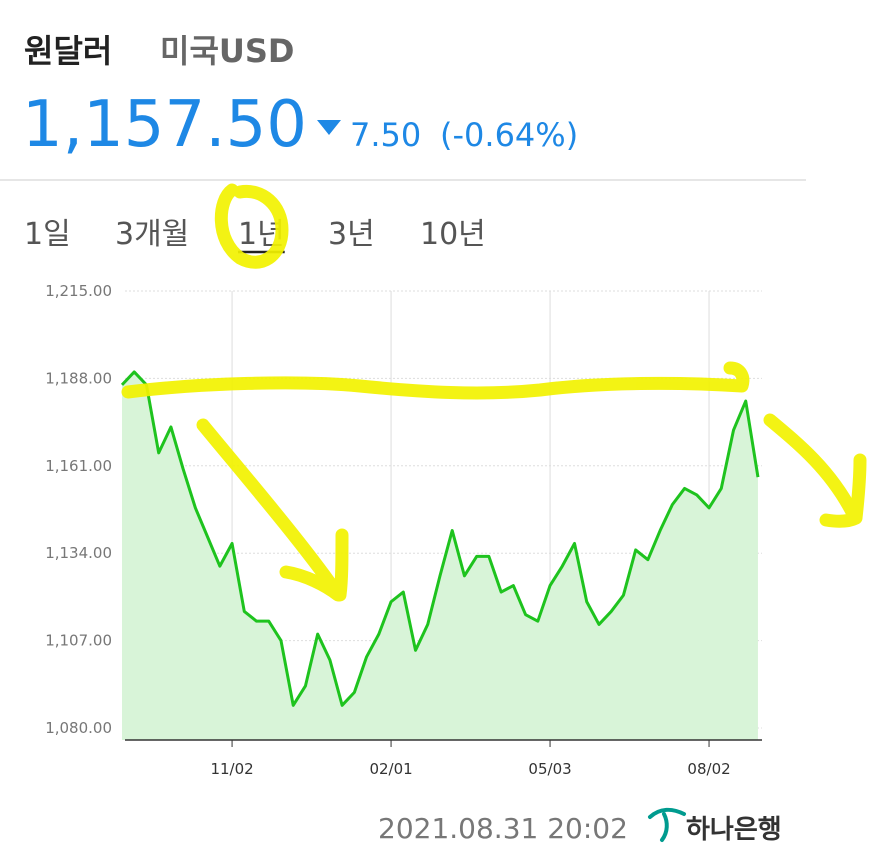  I want to click on tab: 3년, so click(351, 234).